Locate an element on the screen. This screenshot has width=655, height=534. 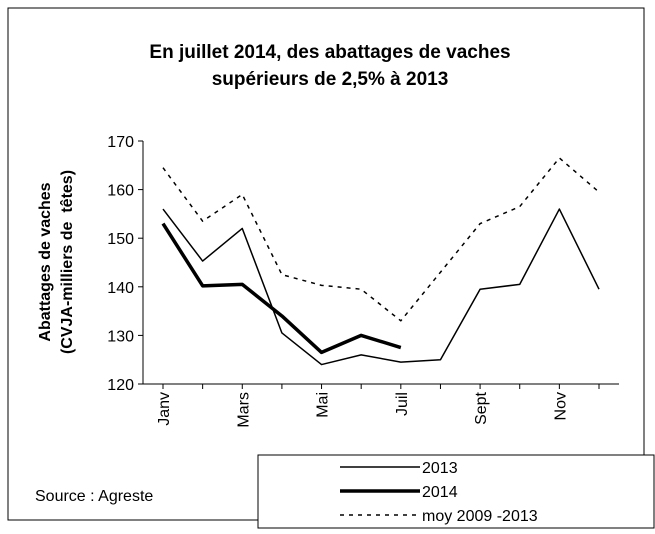
chart-title: supérieurs de 2,5% à 2013 is located at coordinates (330, 79).